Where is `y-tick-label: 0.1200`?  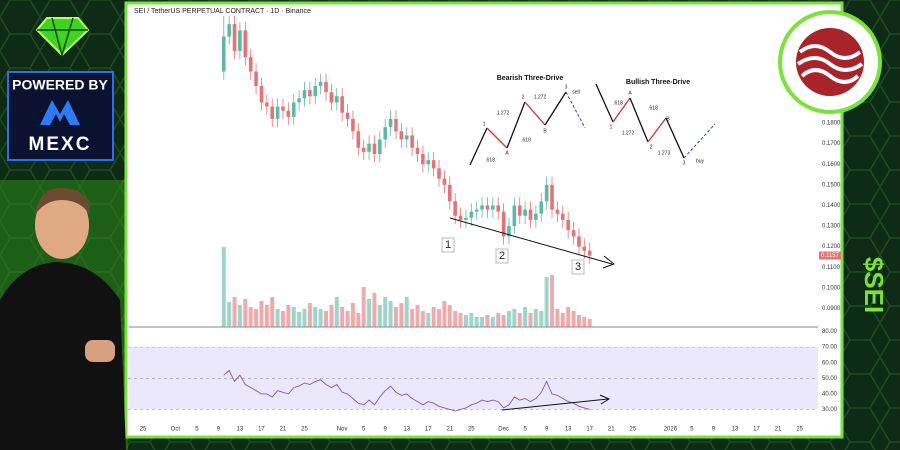 y-tick-label: 0.1200 is located at coordinates (831, 247).